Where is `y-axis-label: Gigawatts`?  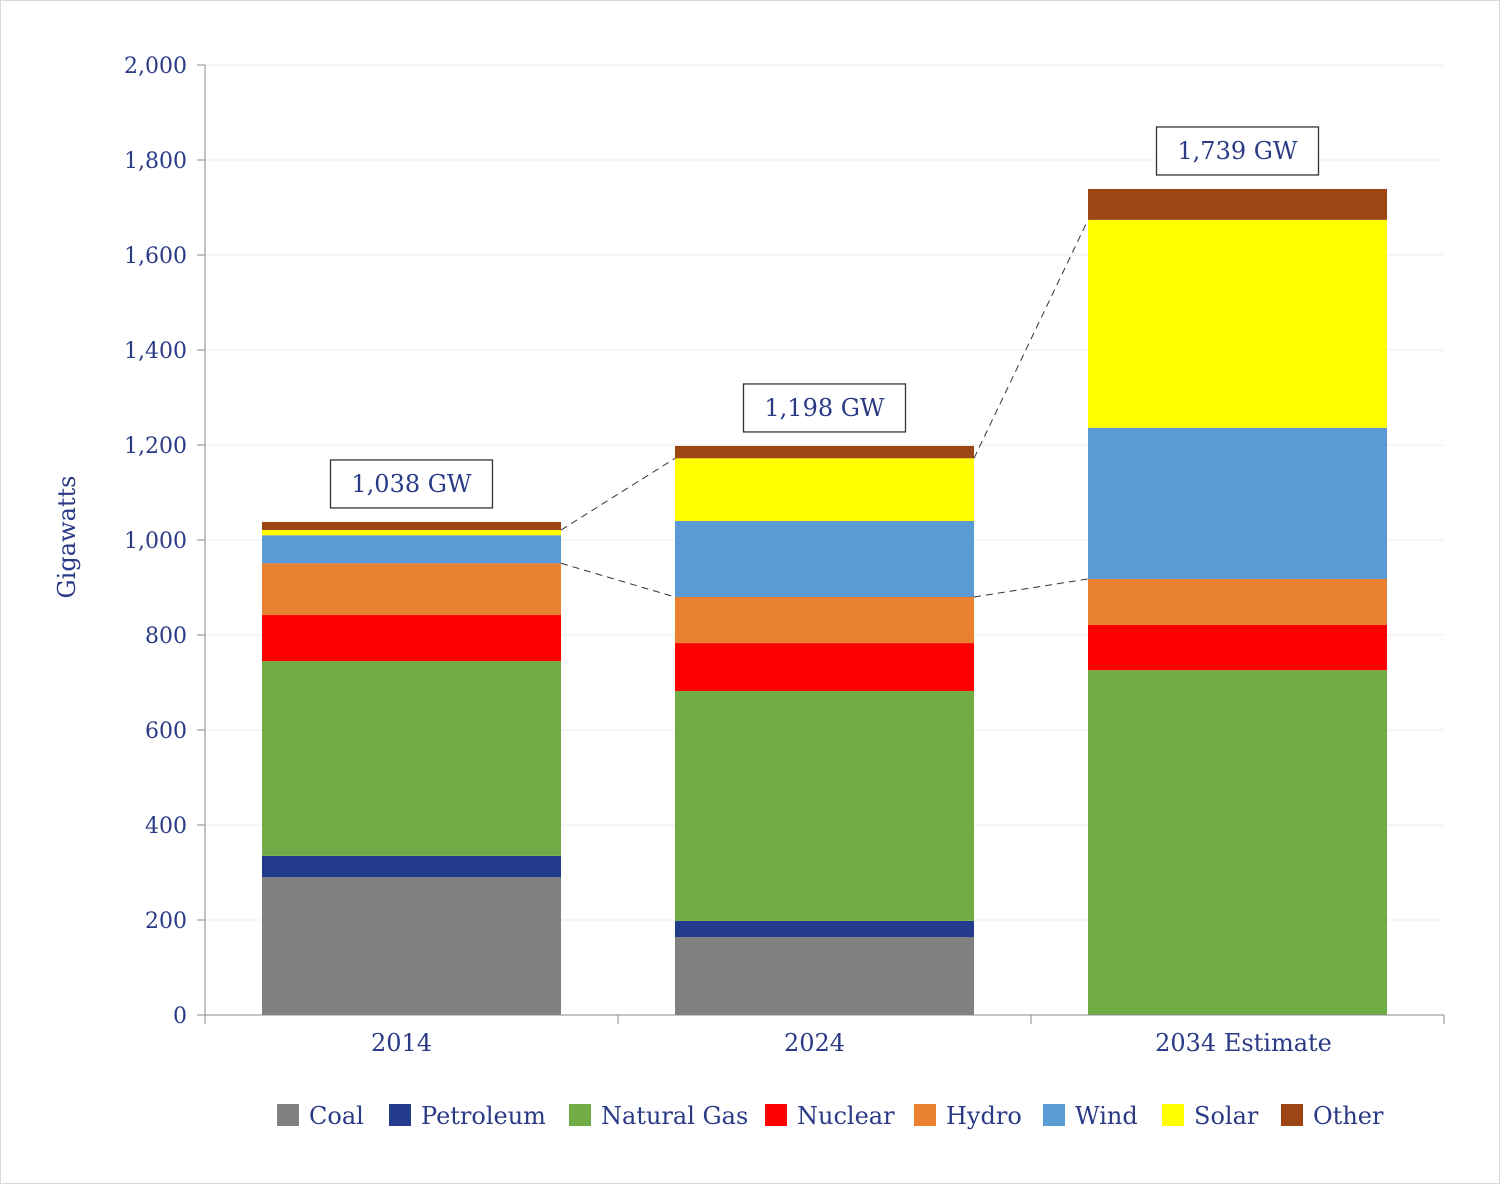 y-axis-label: Gigawatts is located at coordinates (67, 537).